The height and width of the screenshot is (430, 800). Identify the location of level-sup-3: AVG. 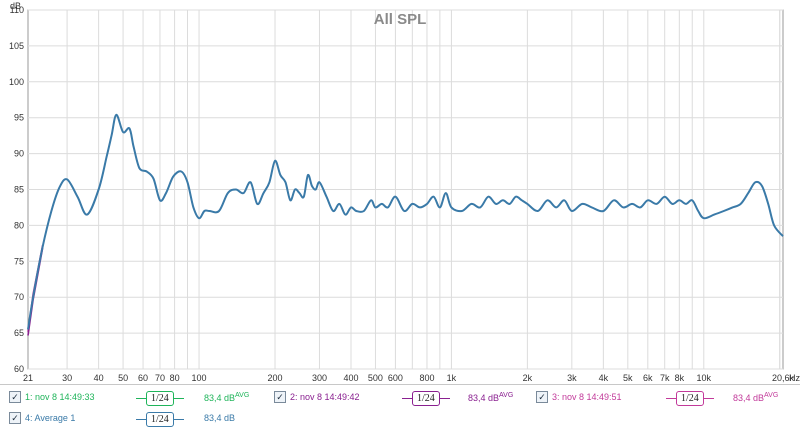
(771, 395).